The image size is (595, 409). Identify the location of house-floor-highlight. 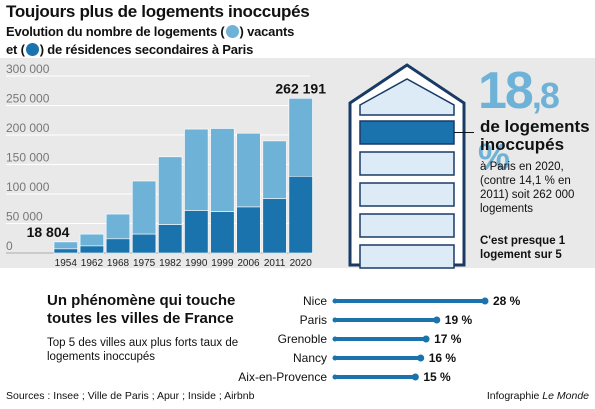
(407, 132).